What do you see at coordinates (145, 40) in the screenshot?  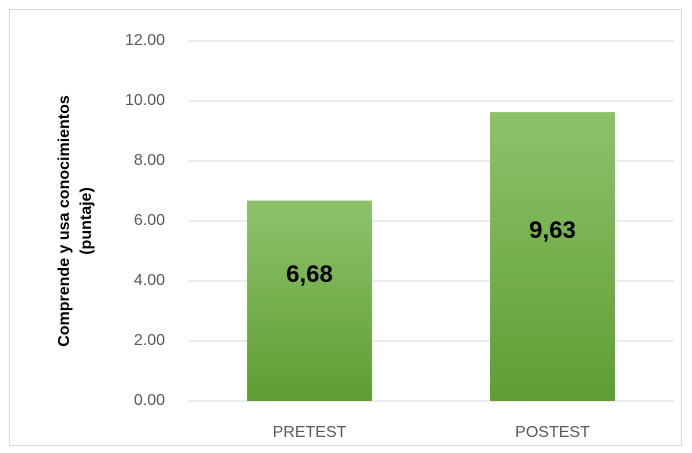 I see `y-tick-label: 12.00` at bounding box center [145, 40].